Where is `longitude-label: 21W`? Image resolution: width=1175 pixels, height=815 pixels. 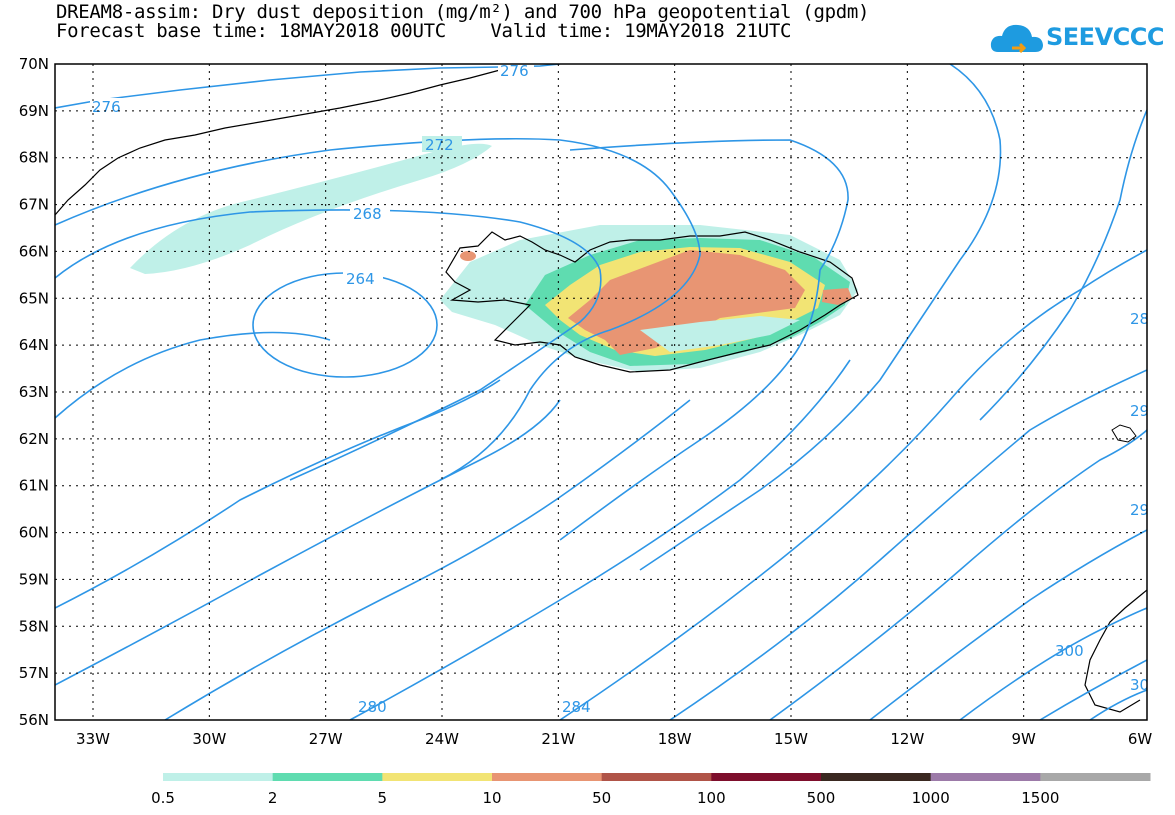 longitude-label: 21W is located at coordinates (558, 739).